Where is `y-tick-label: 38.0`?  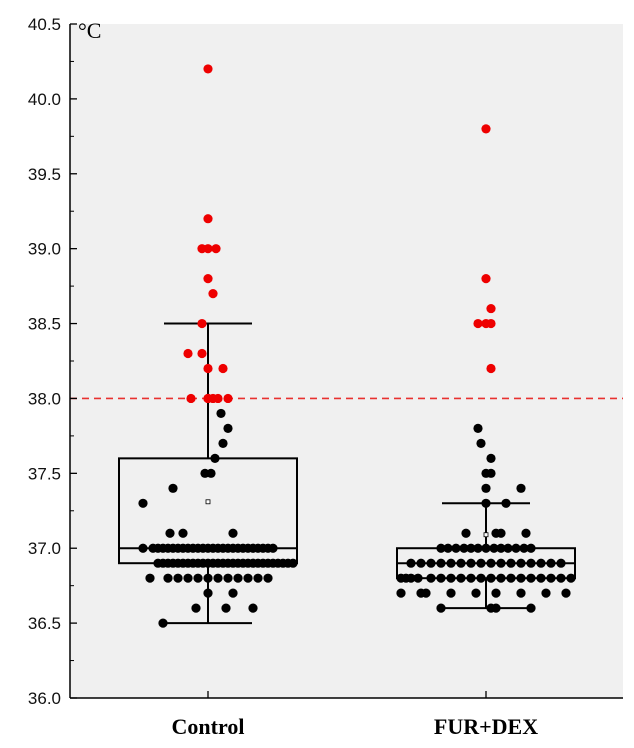
y-tick-label: 38.0 is located at coordinates (44, 398).